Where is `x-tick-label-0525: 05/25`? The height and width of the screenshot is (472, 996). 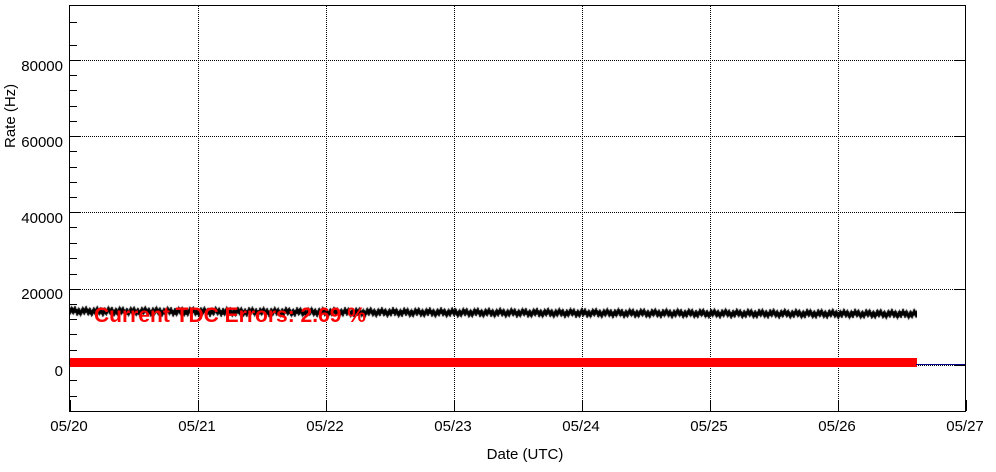 x-tick-label-0525: 05/25 is located at coordinates (709, 426).